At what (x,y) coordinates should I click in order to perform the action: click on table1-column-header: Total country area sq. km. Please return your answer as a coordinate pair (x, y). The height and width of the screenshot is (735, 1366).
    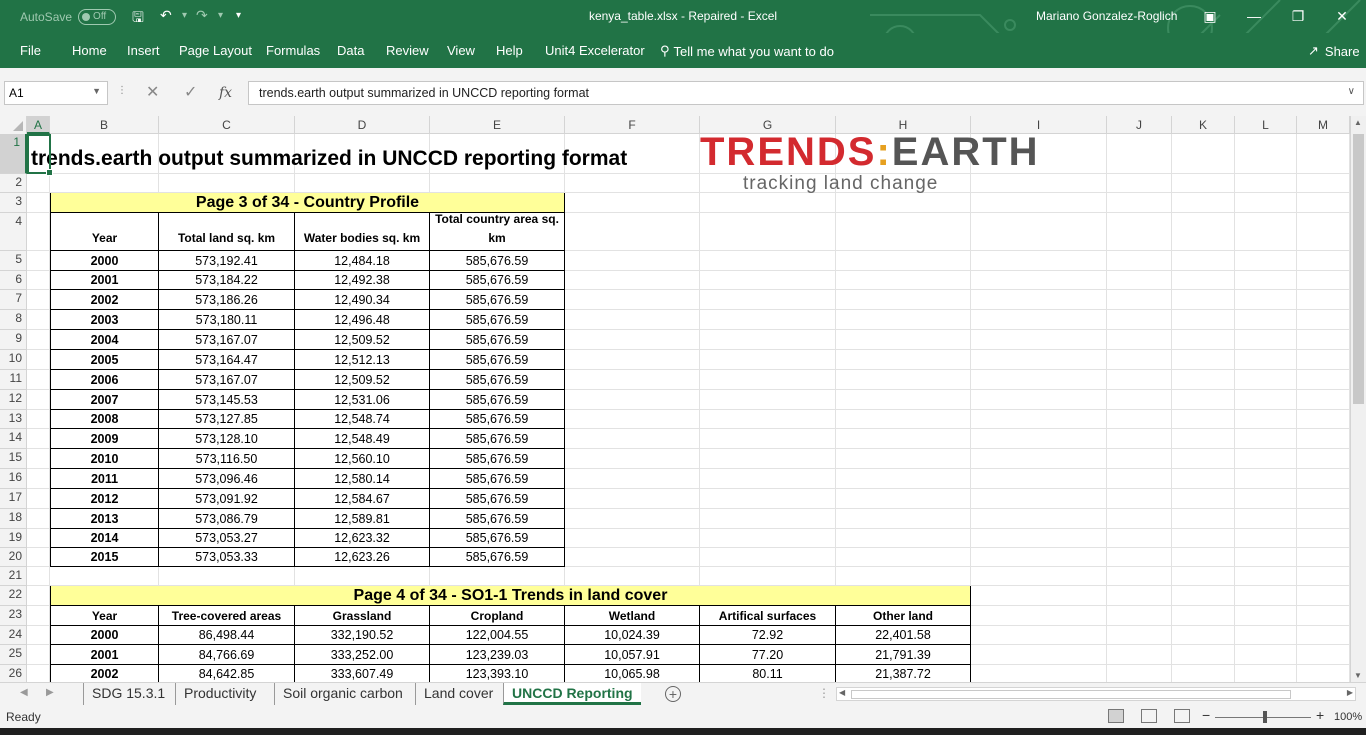
    Looking at the image, I should click on (497, 232).